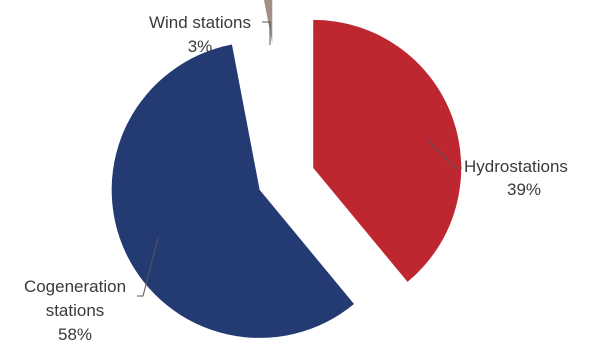  Describe the element at coordinates (75, 286) in the screenshot. I see `label-cogeneration: Cogeneration` at that location.